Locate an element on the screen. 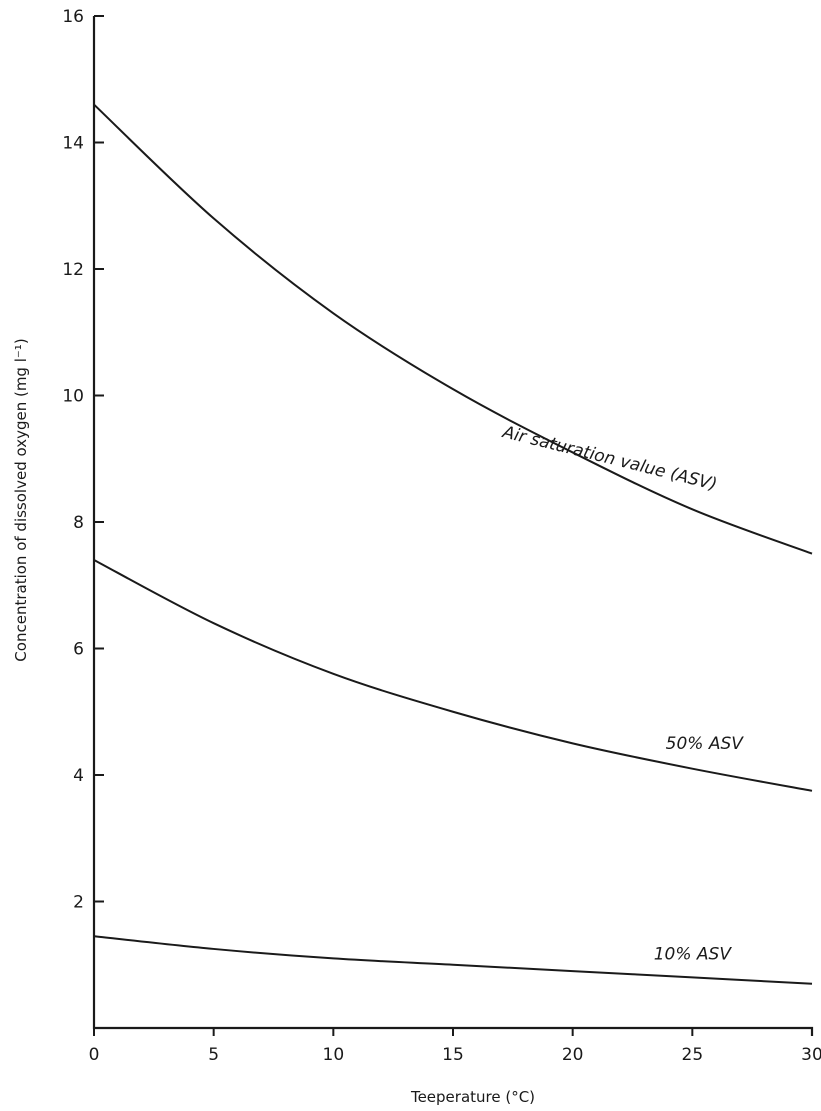  y-tick-label: 12 is located at coordinates (73, 270).